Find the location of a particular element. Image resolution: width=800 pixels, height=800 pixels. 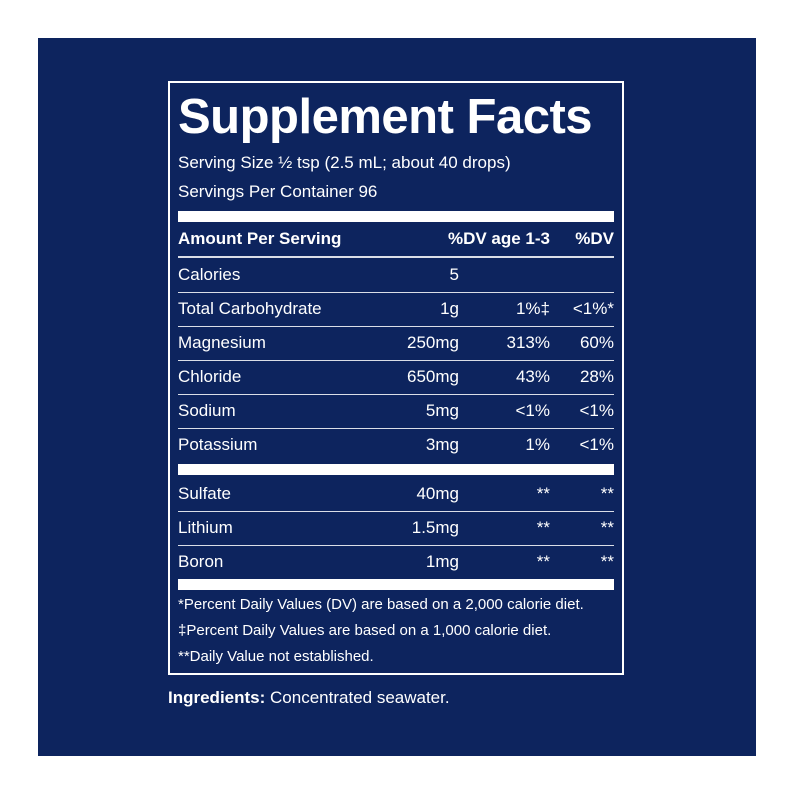

ingredients-text: Concentrated seawater. is located at coordinates (360, 697).